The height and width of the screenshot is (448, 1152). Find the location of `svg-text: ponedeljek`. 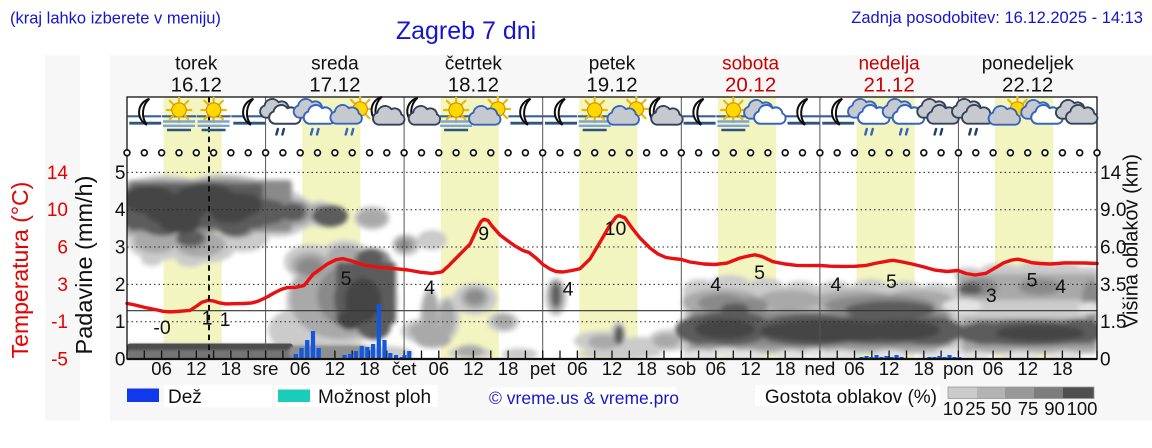

svg-text: ponedeljek is located at coordinates (1028, 63).